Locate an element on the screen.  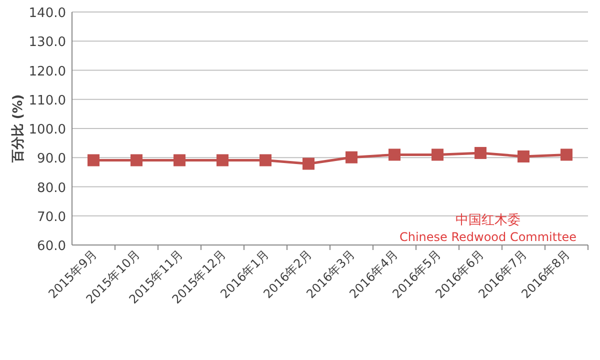
annotation: Chinese Redwood Committee is located at coordinates (488, 237).